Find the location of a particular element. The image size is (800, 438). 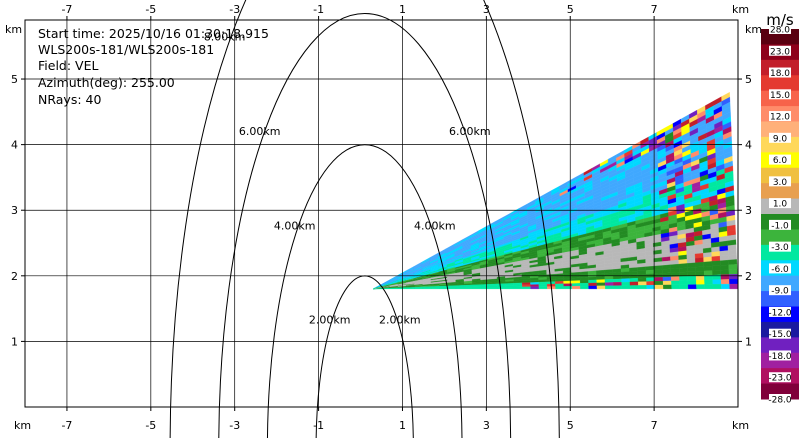

info-line-start-time: Start time: 2025/10/16 01:30:18.915 is located at coordinates (153, 33).